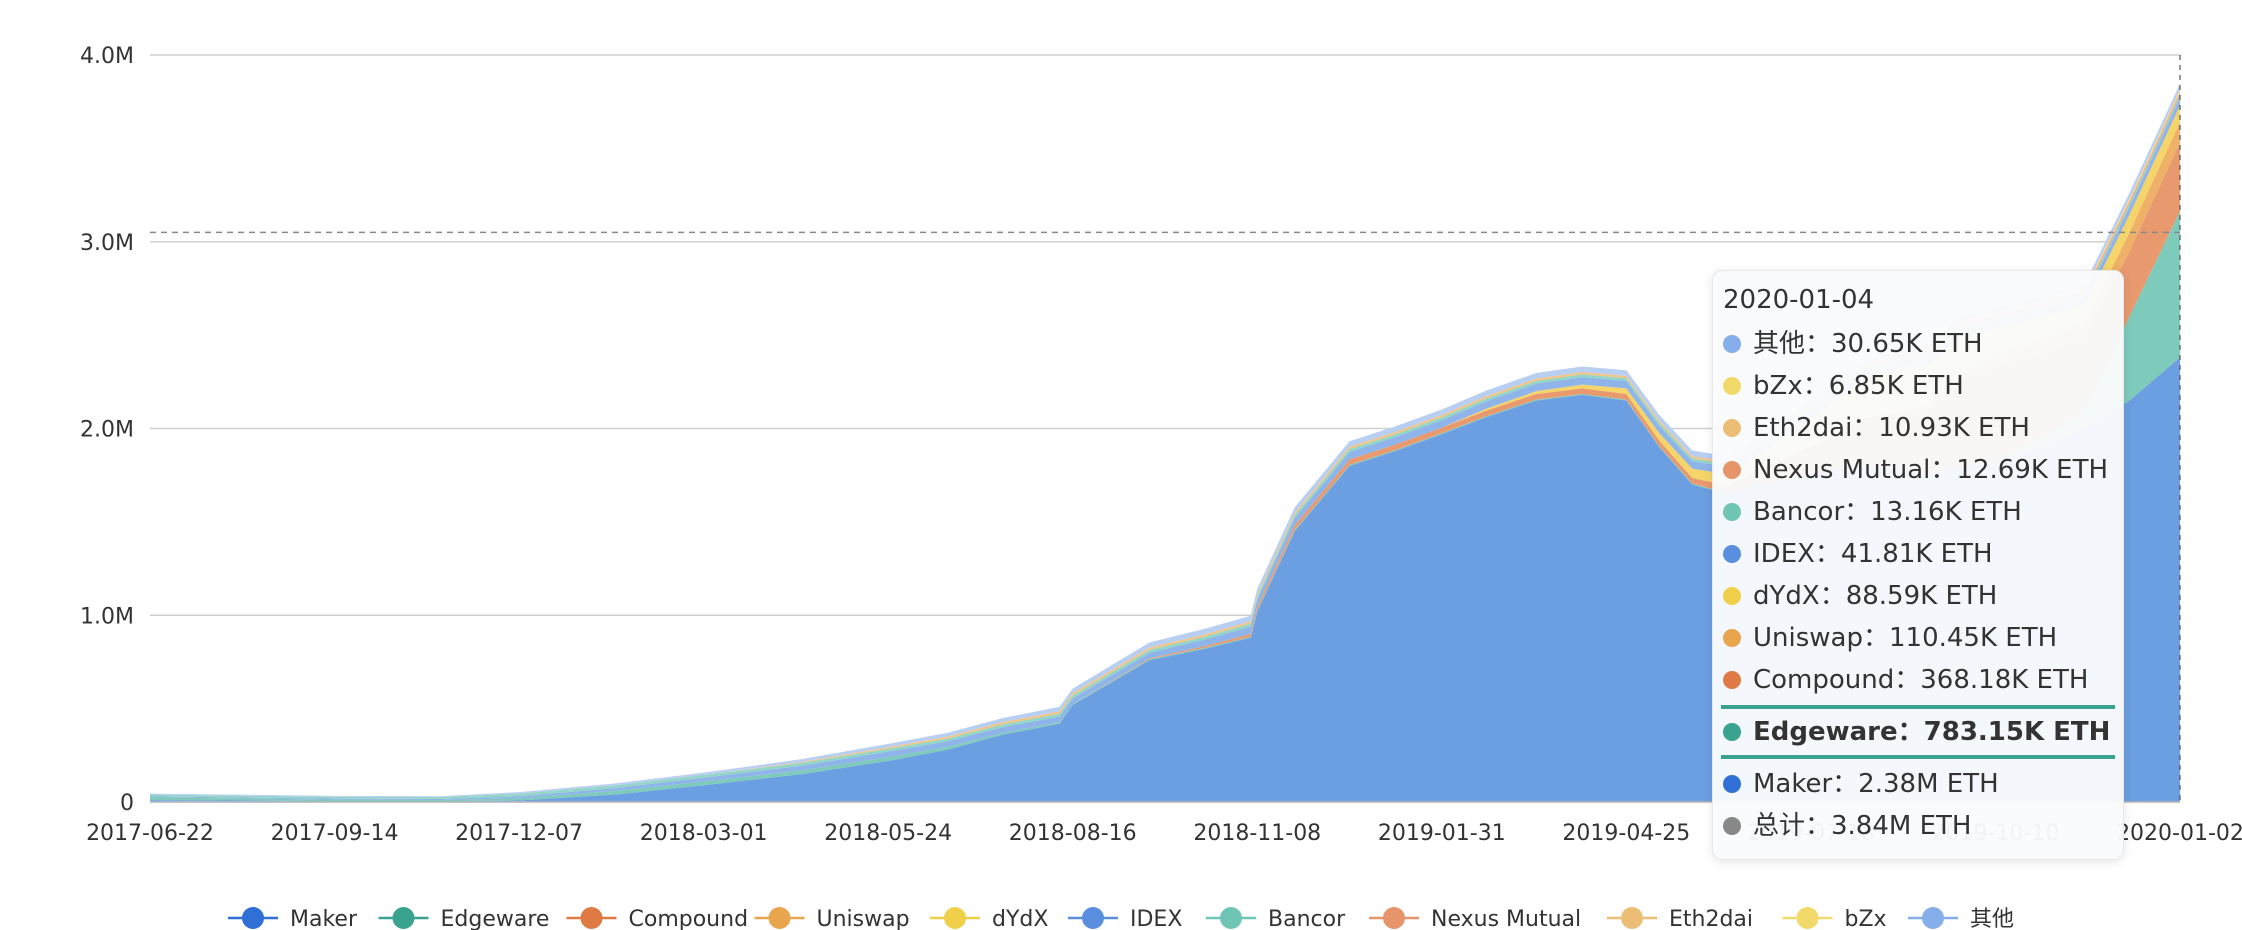 The image size is (2242, 930). Describe the element at coordinates (1921, 680) in the screenshot. I see `tooltip-row-text: Compound：368.18K ETH` at that location.